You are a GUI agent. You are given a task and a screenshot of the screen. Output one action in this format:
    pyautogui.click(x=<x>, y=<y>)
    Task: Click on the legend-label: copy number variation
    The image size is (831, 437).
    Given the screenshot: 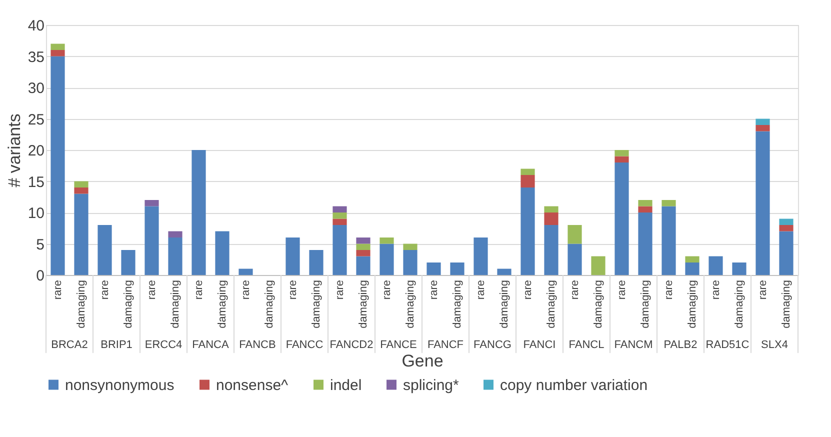 What is the action you would take?
    pyautogui.click(x=574, y=385)
    